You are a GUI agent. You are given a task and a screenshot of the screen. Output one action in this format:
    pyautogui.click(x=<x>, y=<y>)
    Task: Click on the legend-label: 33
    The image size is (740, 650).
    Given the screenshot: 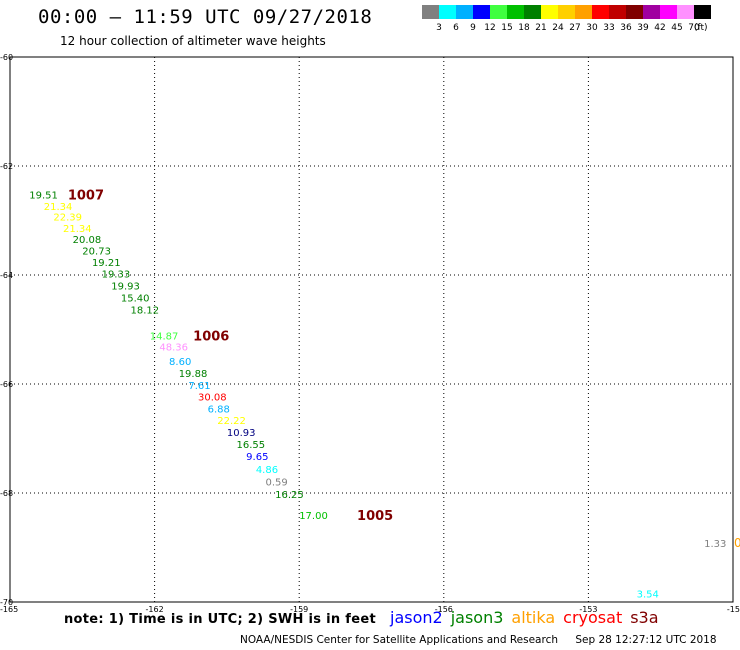 What is the action you would take?
    pyautogui.click(x=609, y=28)
    